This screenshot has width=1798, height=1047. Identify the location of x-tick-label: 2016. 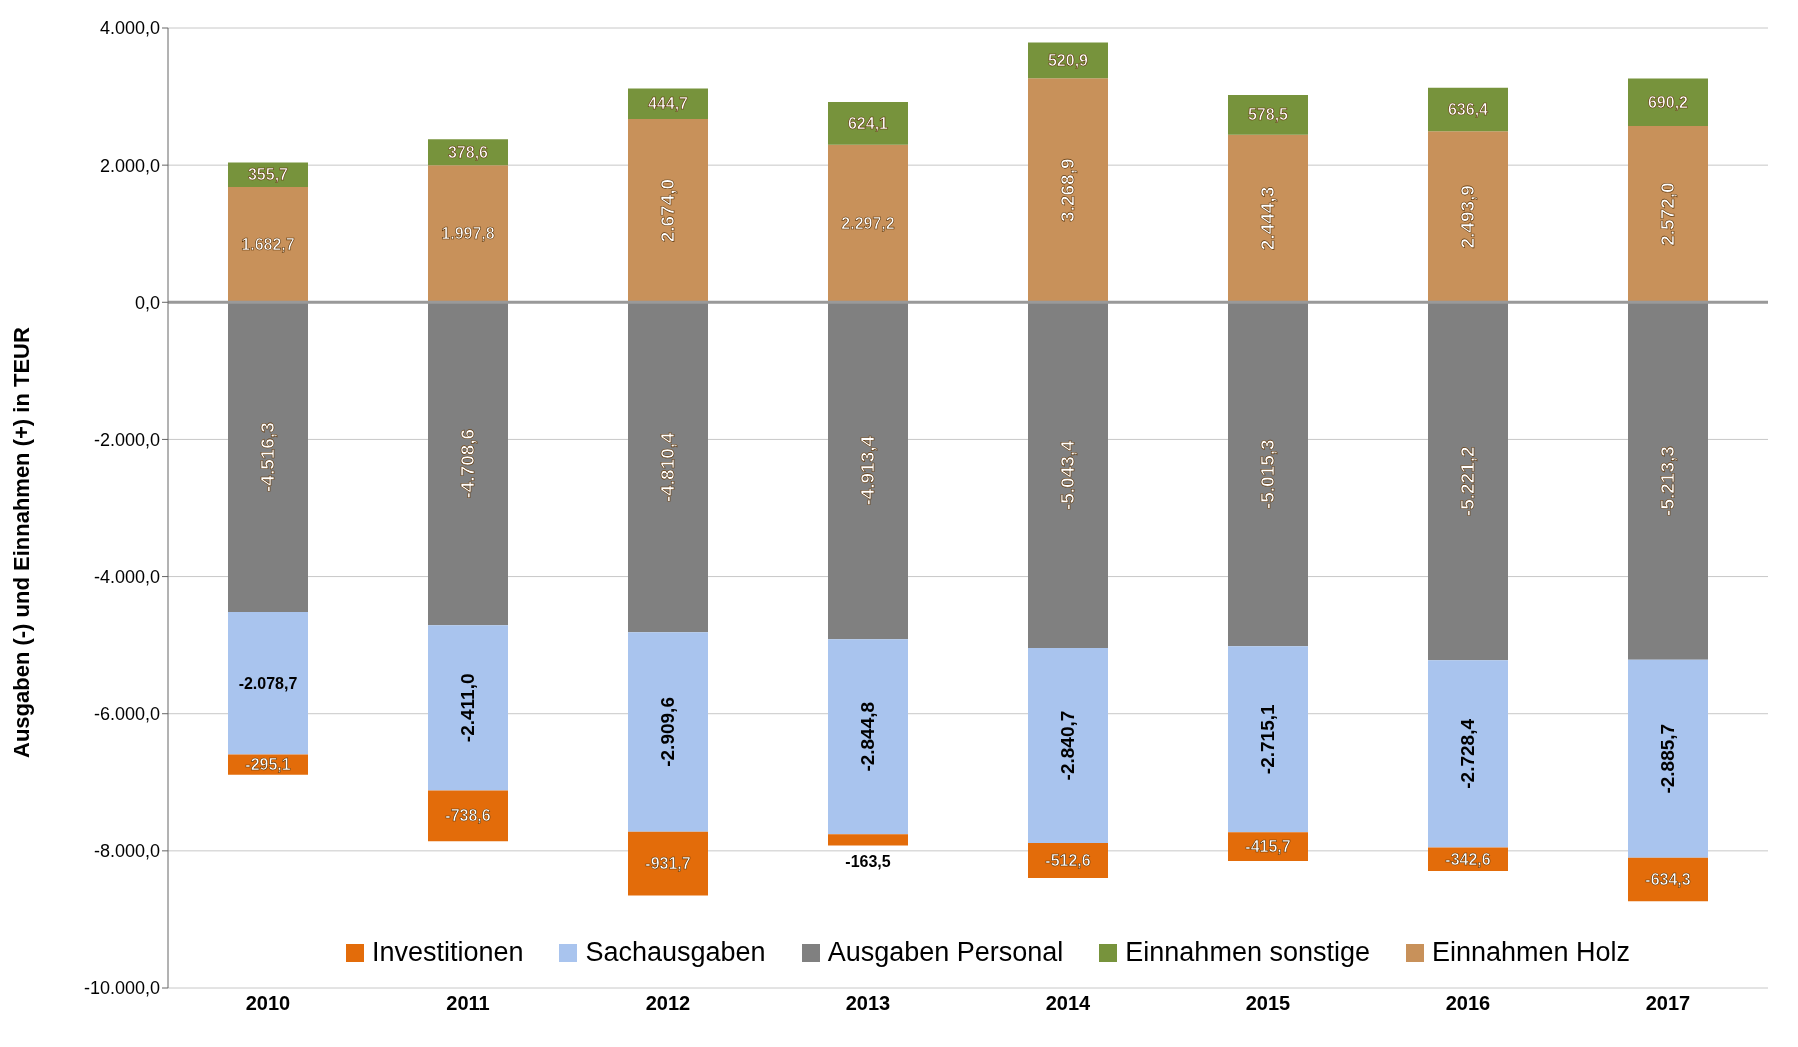
(1468, 1003).